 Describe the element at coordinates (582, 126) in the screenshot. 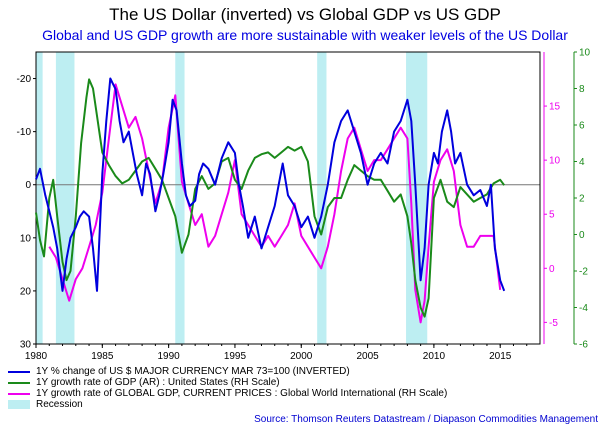

I see `green-tick-label-6: 6` at that location.